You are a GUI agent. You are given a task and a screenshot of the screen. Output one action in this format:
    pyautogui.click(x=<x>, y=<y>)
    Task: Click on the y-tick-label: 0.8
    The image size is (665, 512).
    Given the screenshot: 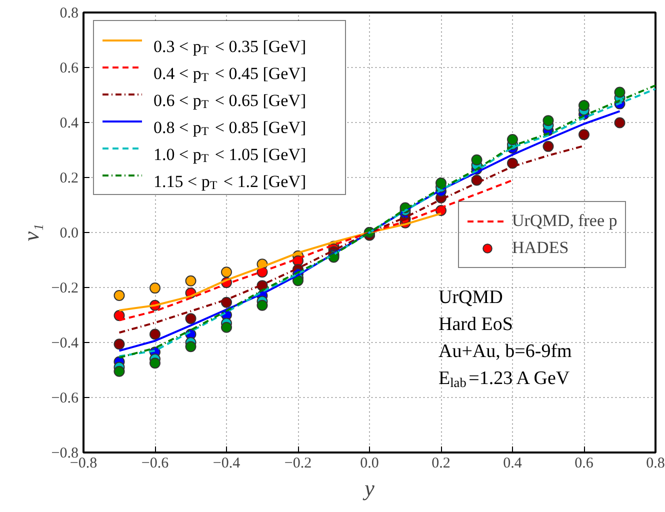 What is the action you would take?
    pyautogui.click(x=69, y=14)
    